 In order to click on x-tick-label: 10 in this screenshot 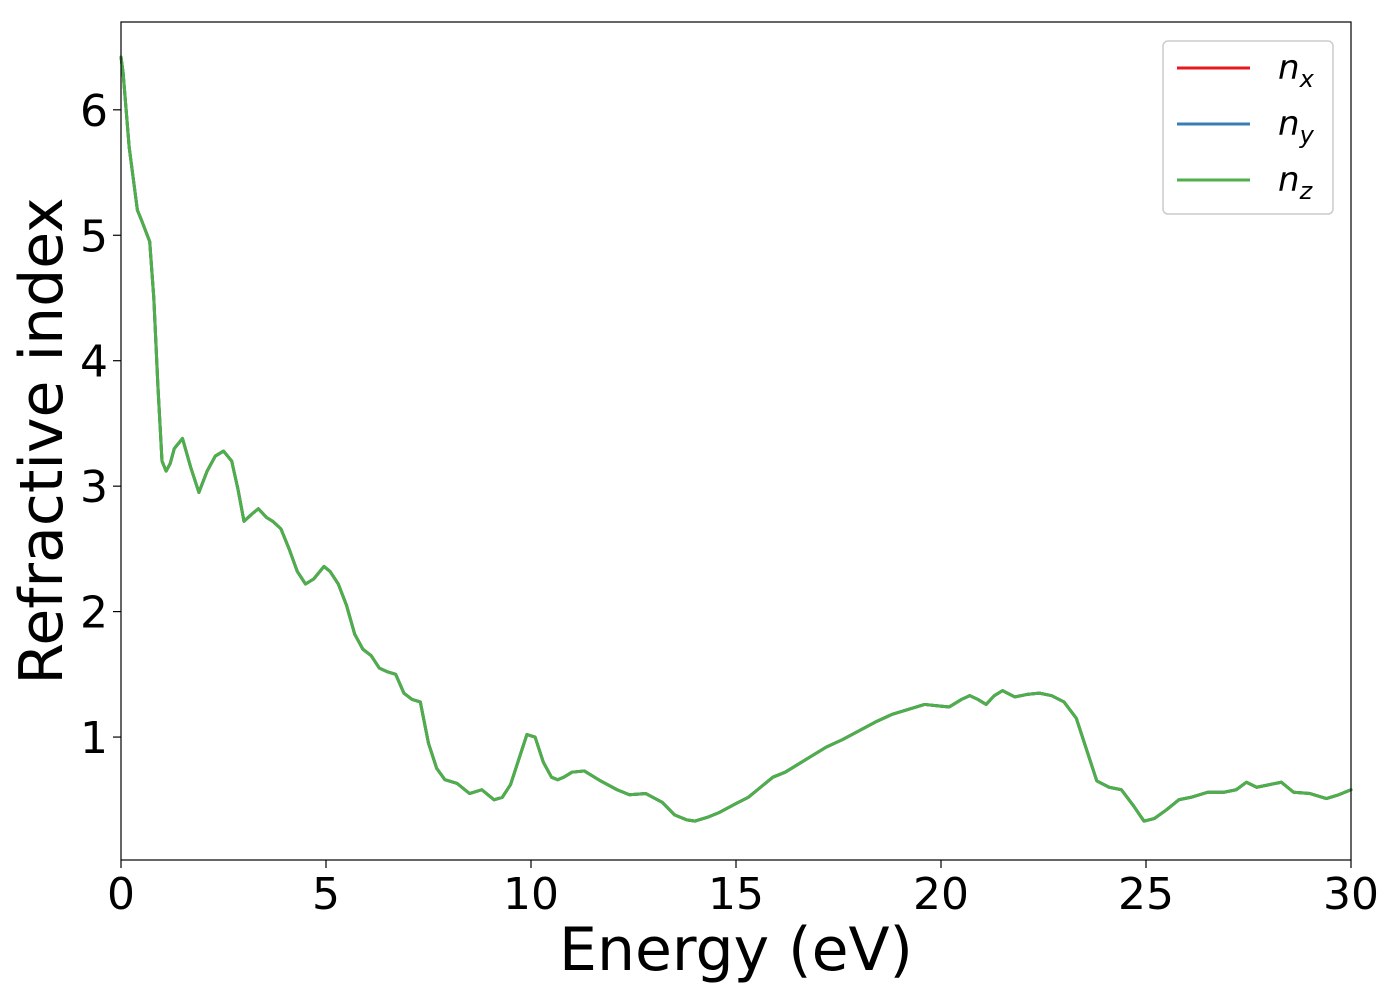, I will do `click(531, 894)`.